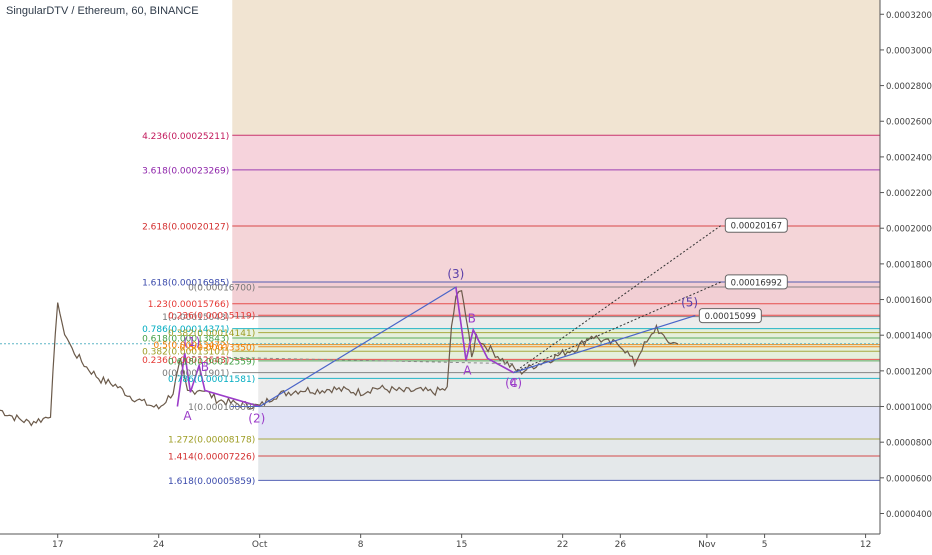  What do you see at coordinates (562, 545) in the screenshot?
I see `time-tick-label: 22` at bounding box center [562, 545].